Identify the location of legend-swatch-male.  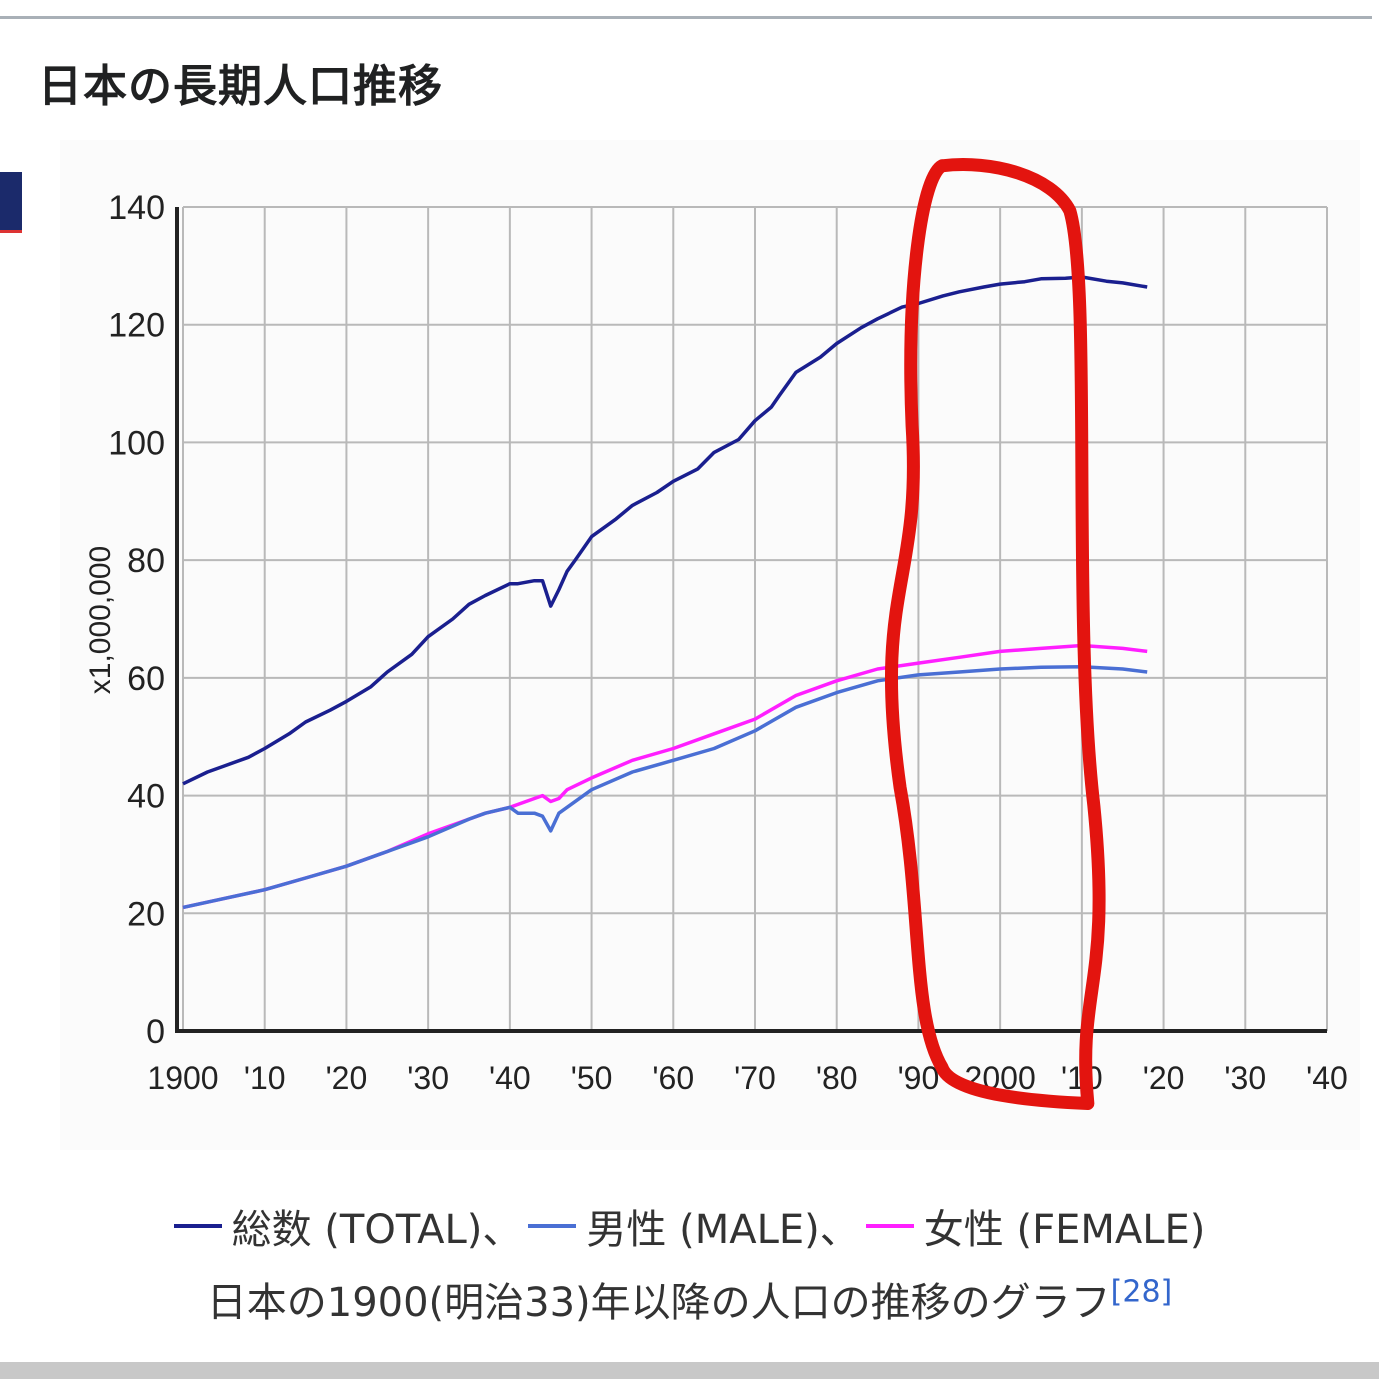
(552, 1226).